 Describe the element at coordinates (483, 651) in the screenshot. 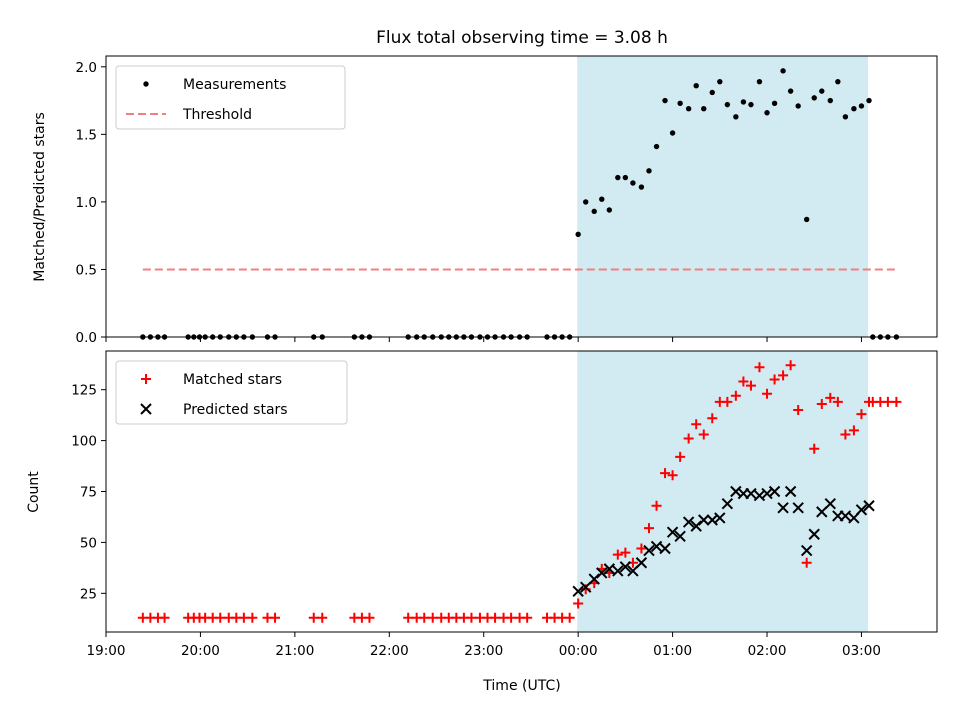

I see `x-tick-label: 23:00` at that location.